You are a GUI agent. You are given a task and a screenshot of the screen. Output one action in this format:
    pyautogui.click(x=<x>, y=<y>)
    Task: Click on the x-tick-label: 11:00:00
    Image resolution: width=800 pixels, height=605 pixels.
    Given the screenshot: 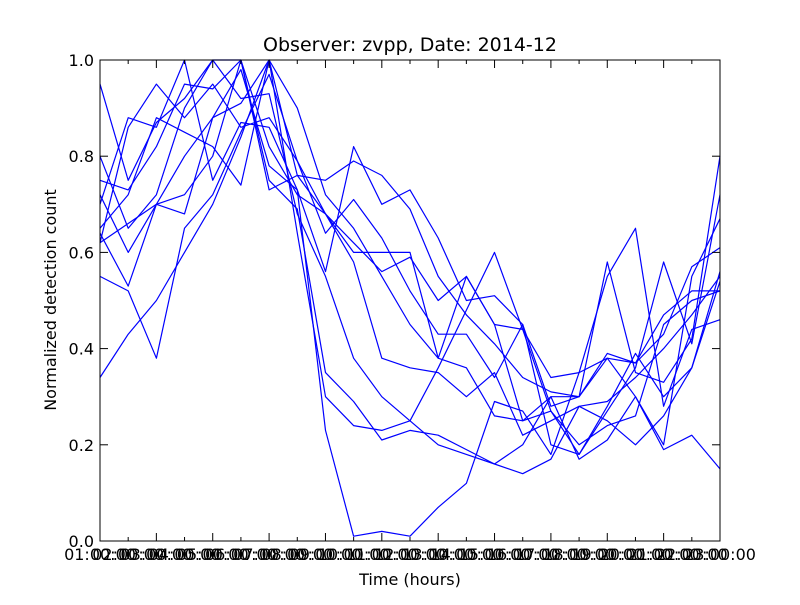 What is the action you would take?
    pyautogui.click(x=382, y=554)
    